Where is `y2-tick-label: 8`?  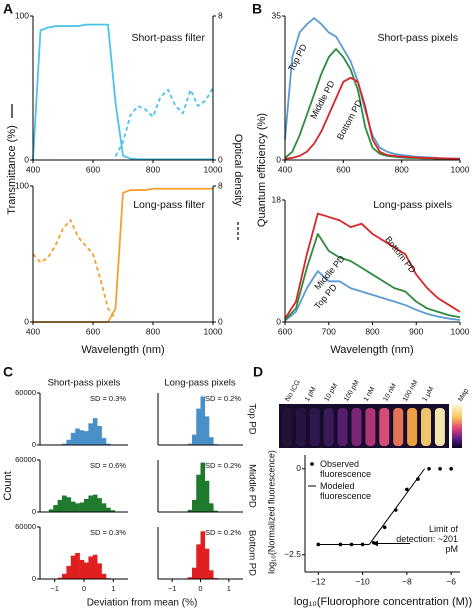 y2-tick-label: 8 is located at coordinates (220, 185).